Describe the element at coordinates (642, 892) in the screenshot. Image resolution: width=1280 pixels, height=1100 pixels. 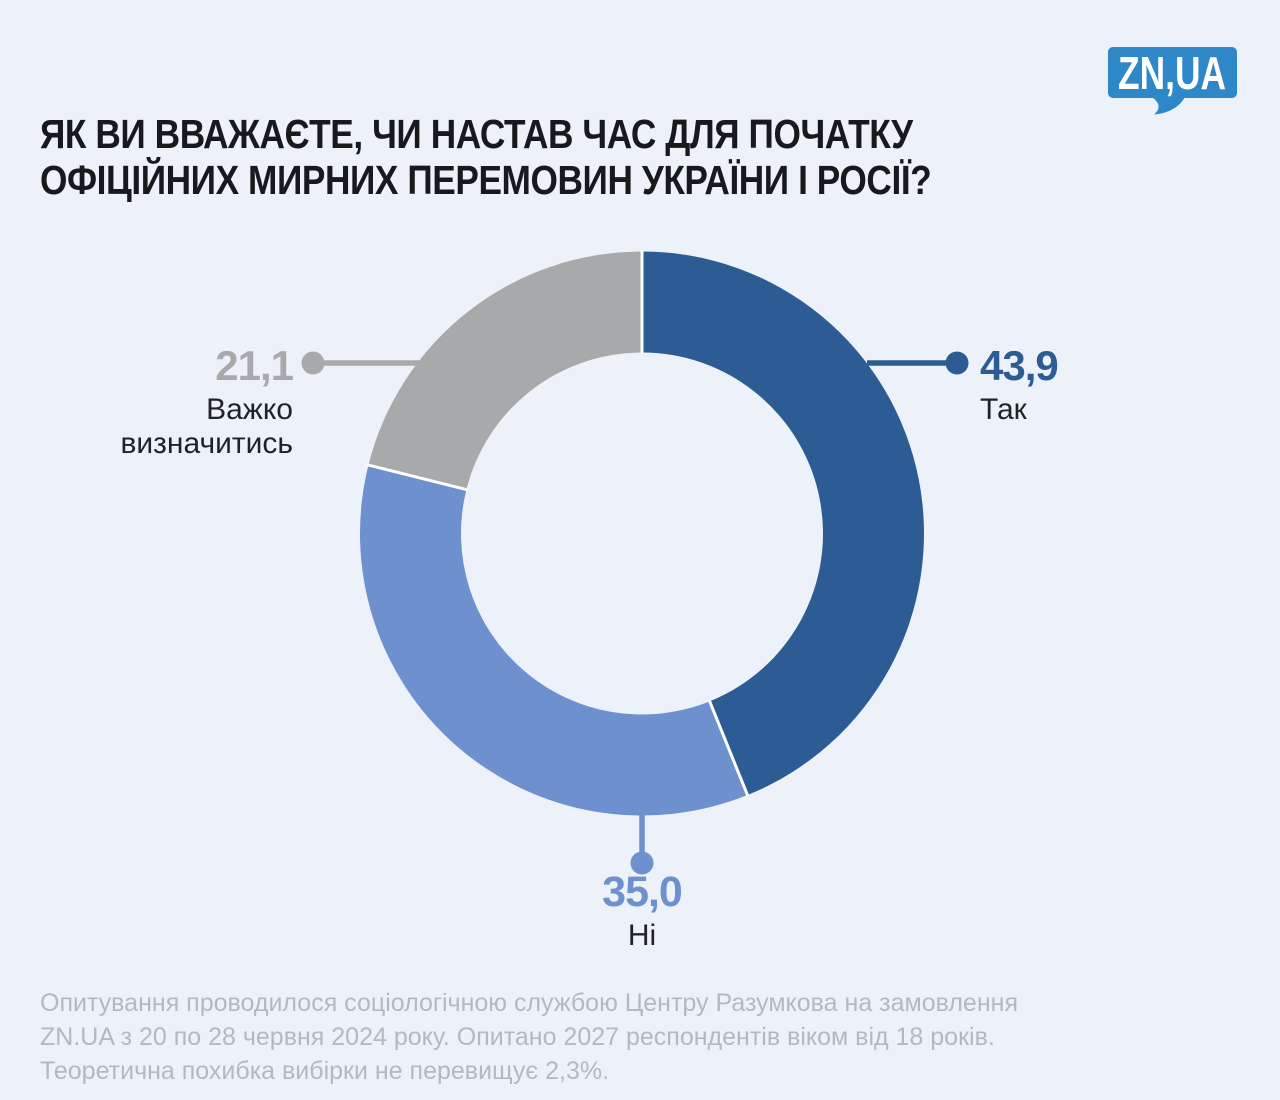
I see `value-no: 35,0` at that location.